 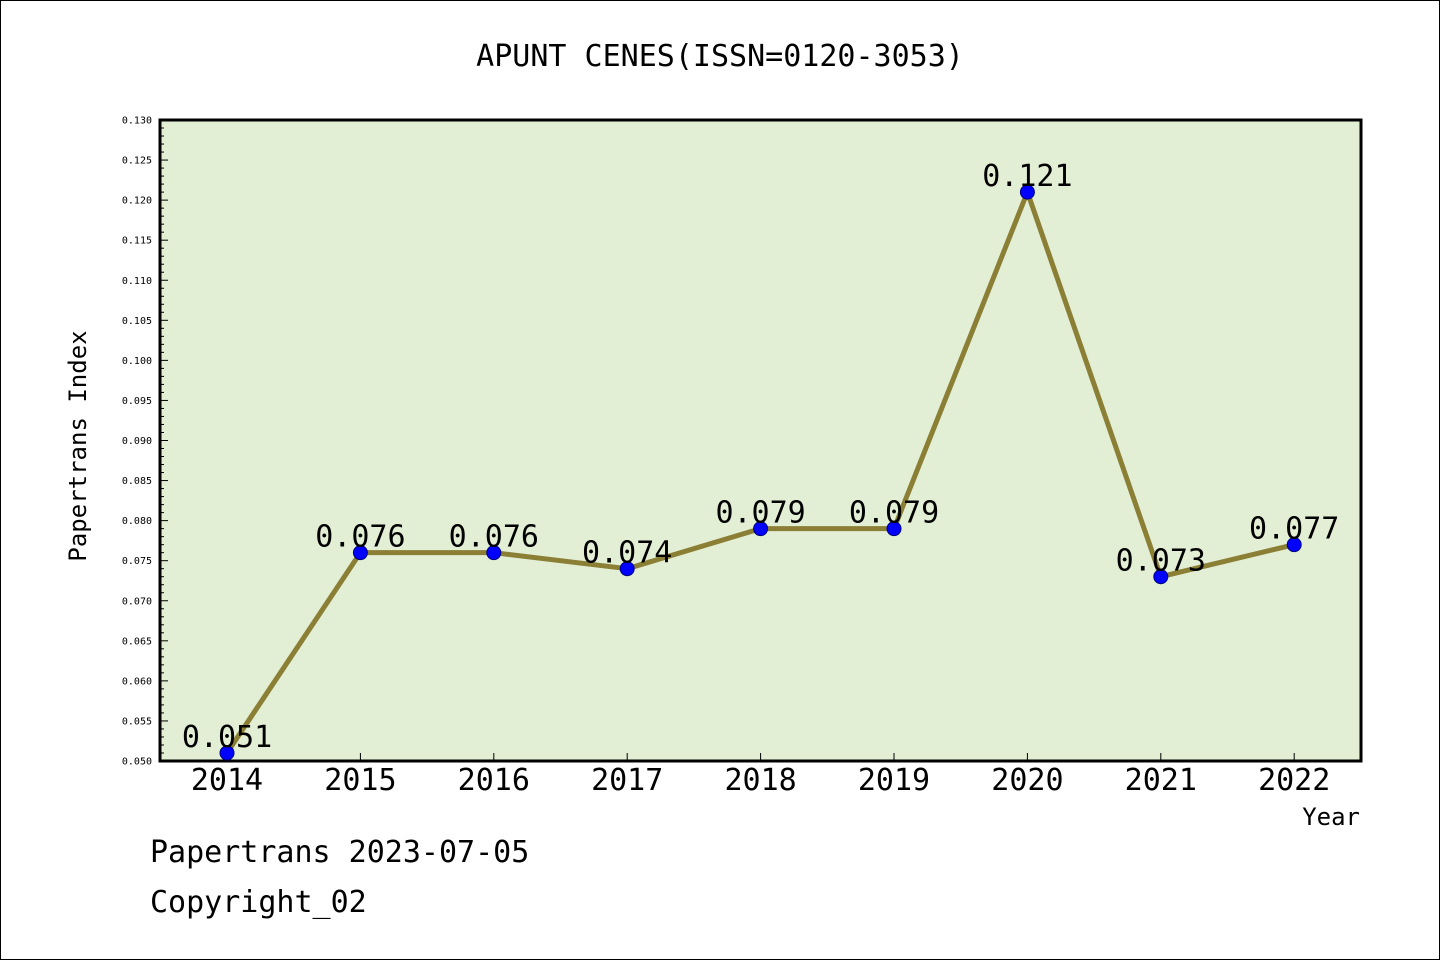 I want to click on data-point-2014, so click(x=227, y=753).